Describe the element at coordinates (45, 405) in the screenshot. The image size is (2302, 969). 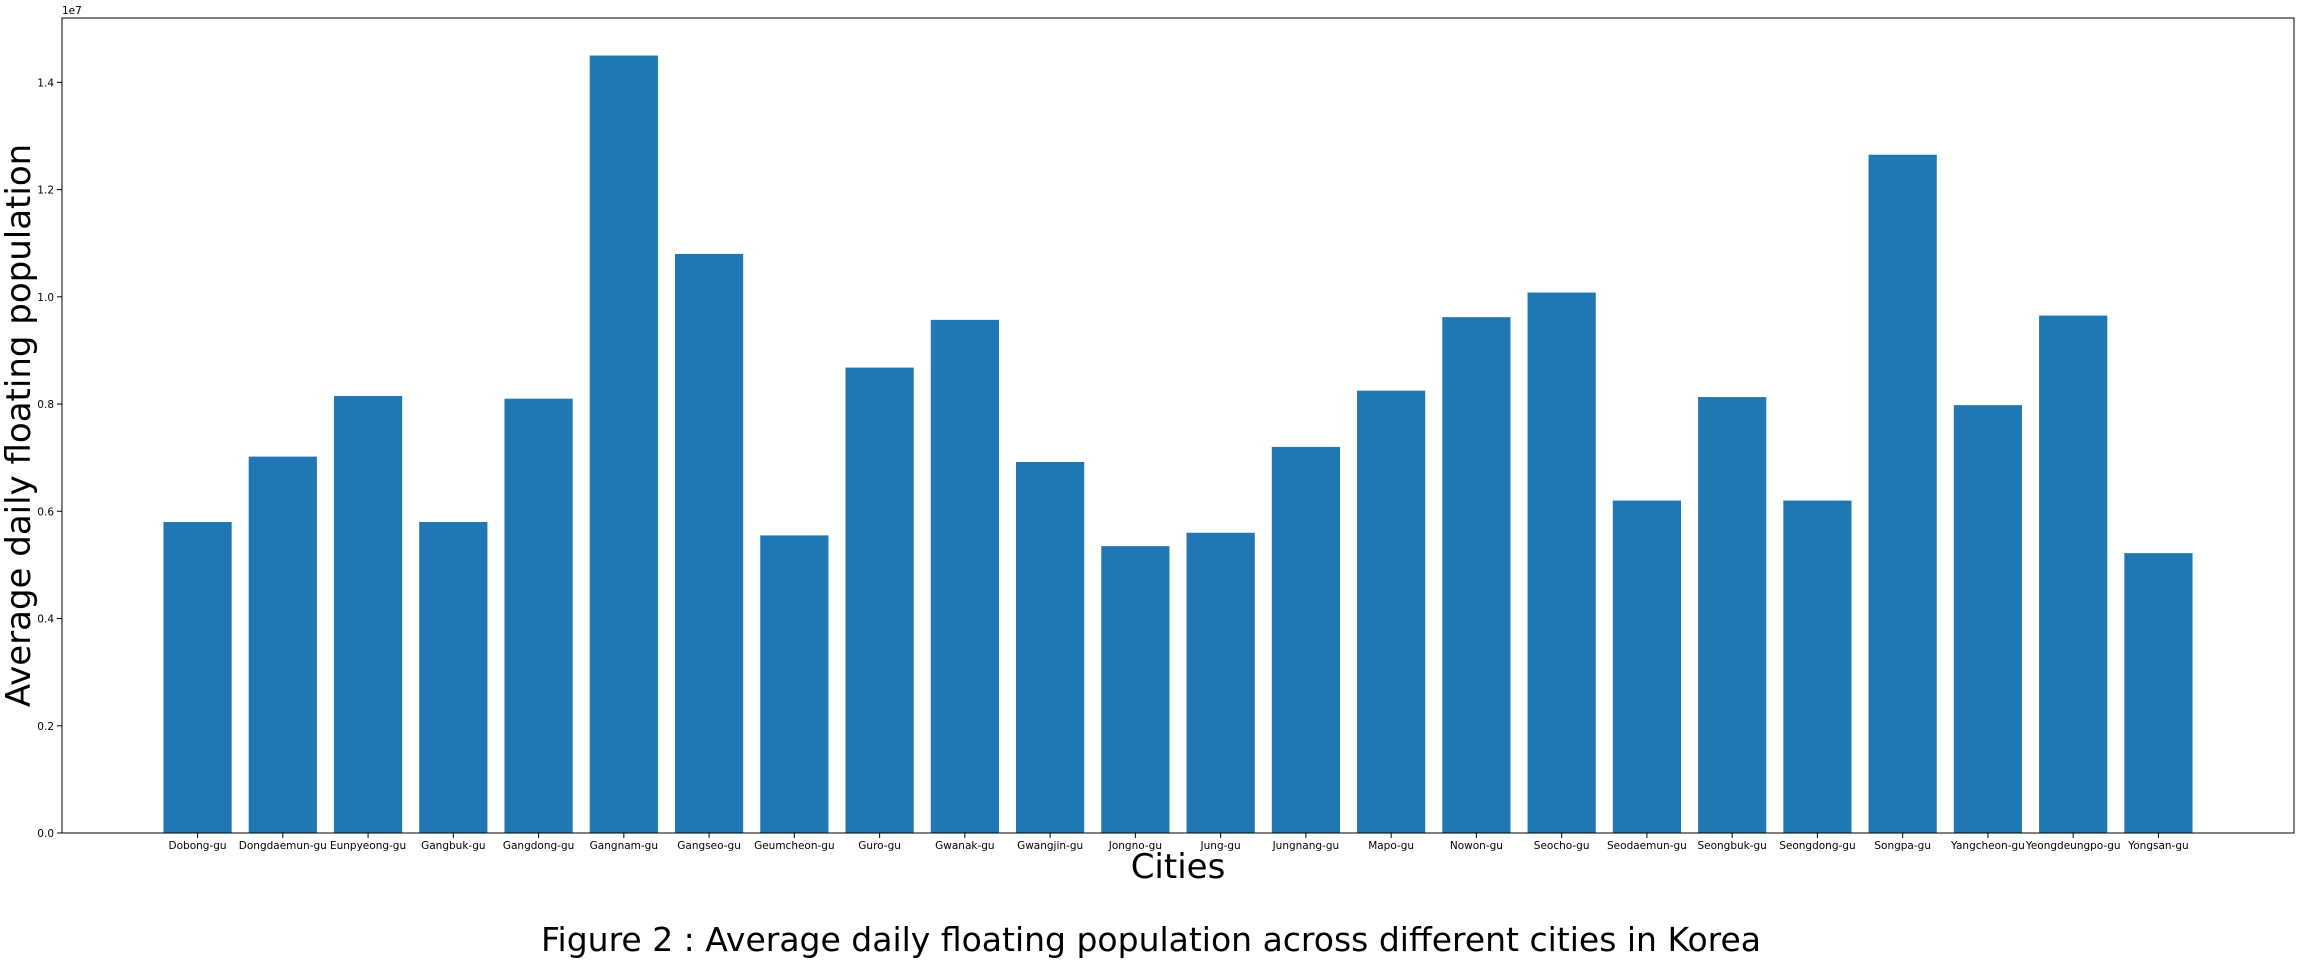
I see `y-tick-label: 0.8` at that location.